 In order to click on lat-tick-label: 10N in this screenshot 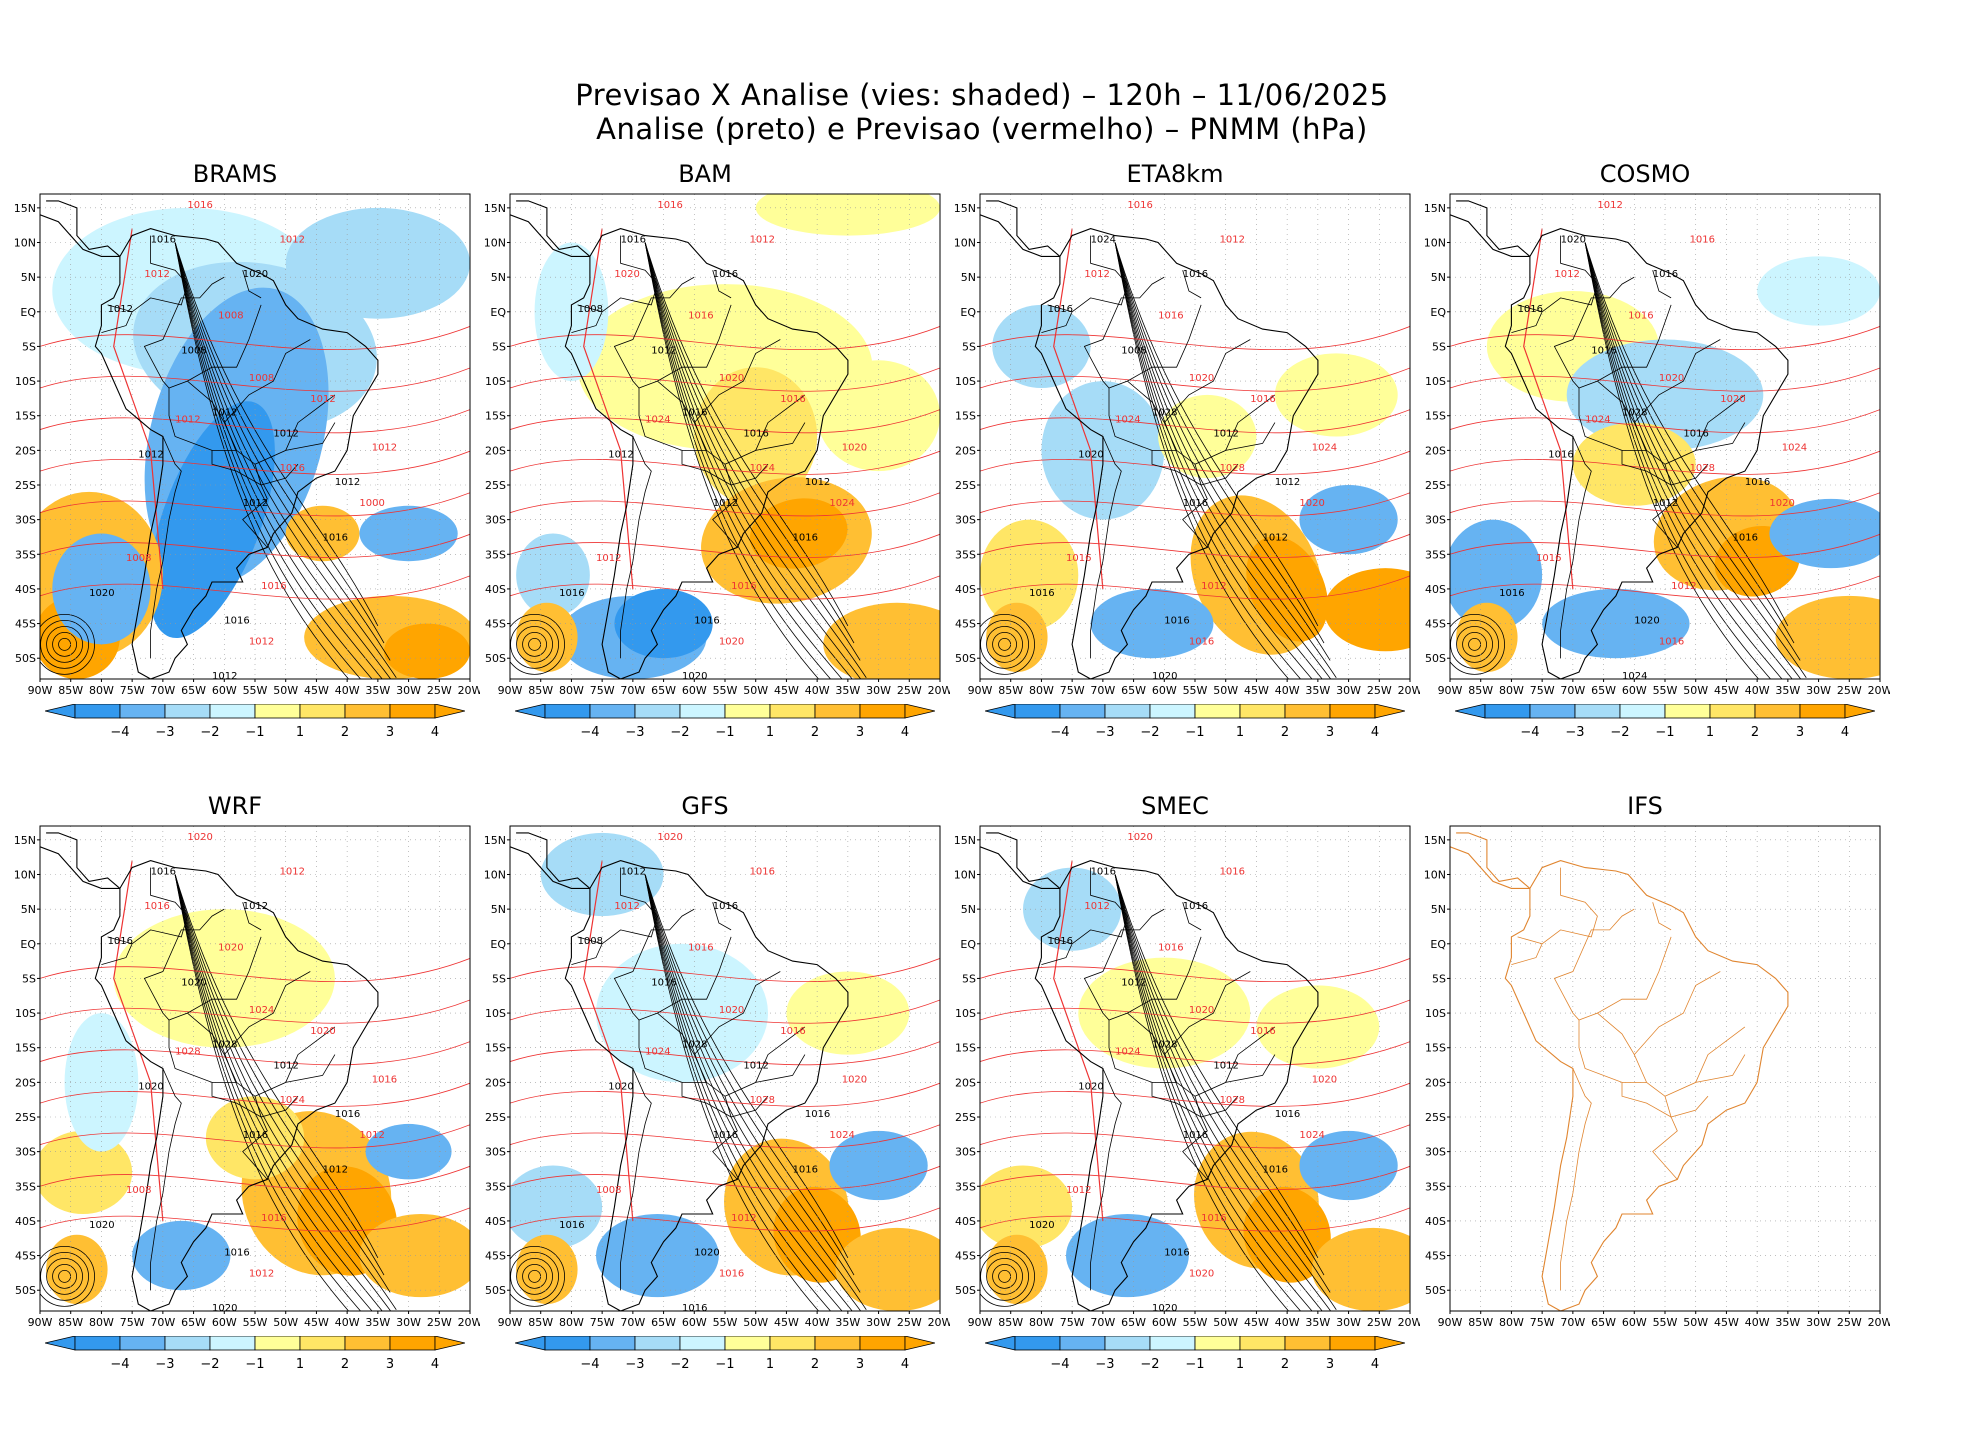, I will do `click(25, 243)`.